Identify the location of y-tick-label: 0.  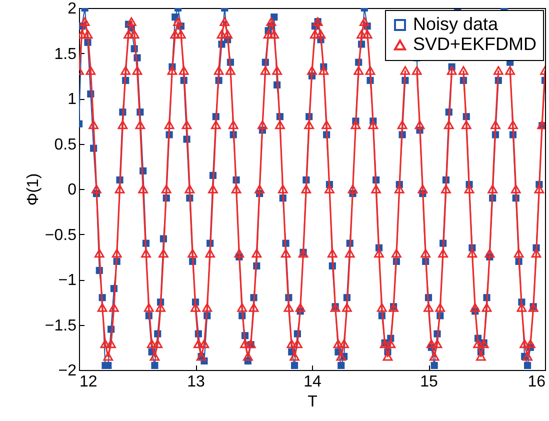
(72, 190).